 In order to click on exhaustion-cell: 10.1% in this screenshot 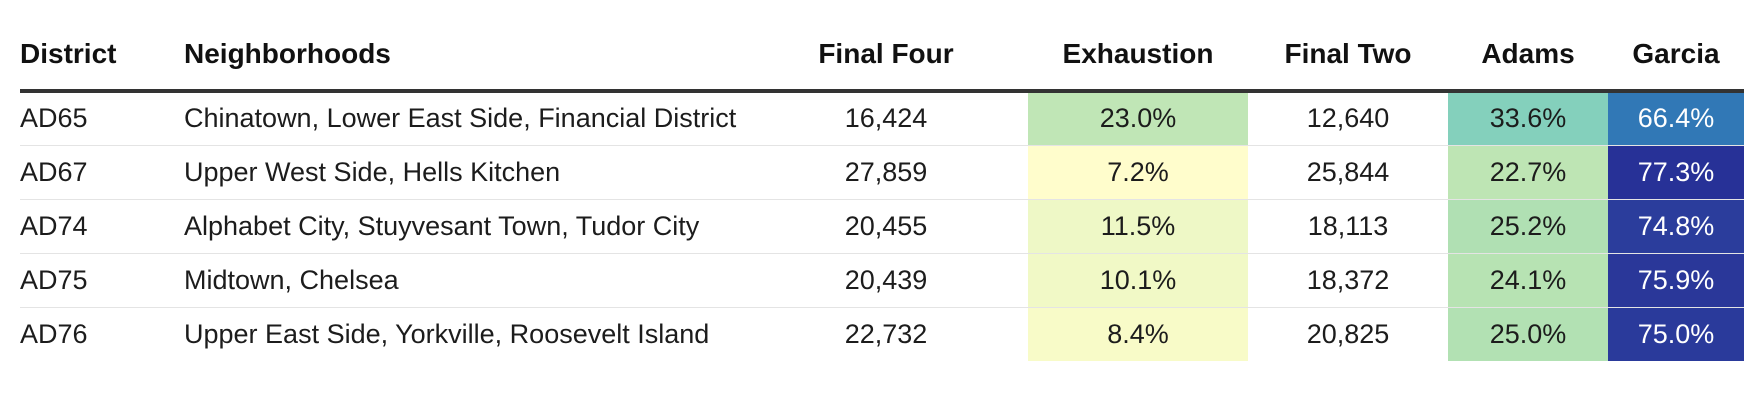, I will do `click(1138, 280)`.